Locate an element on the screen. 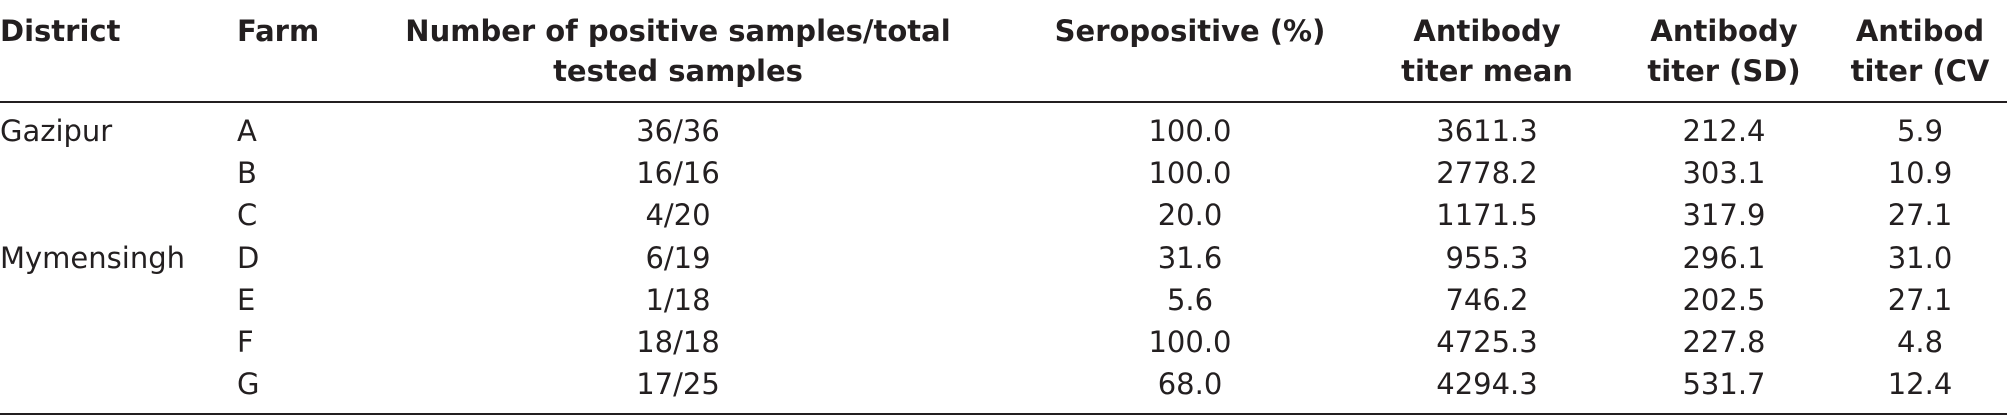  data-cell: 68.0 is located at coordinates (1190, 384).